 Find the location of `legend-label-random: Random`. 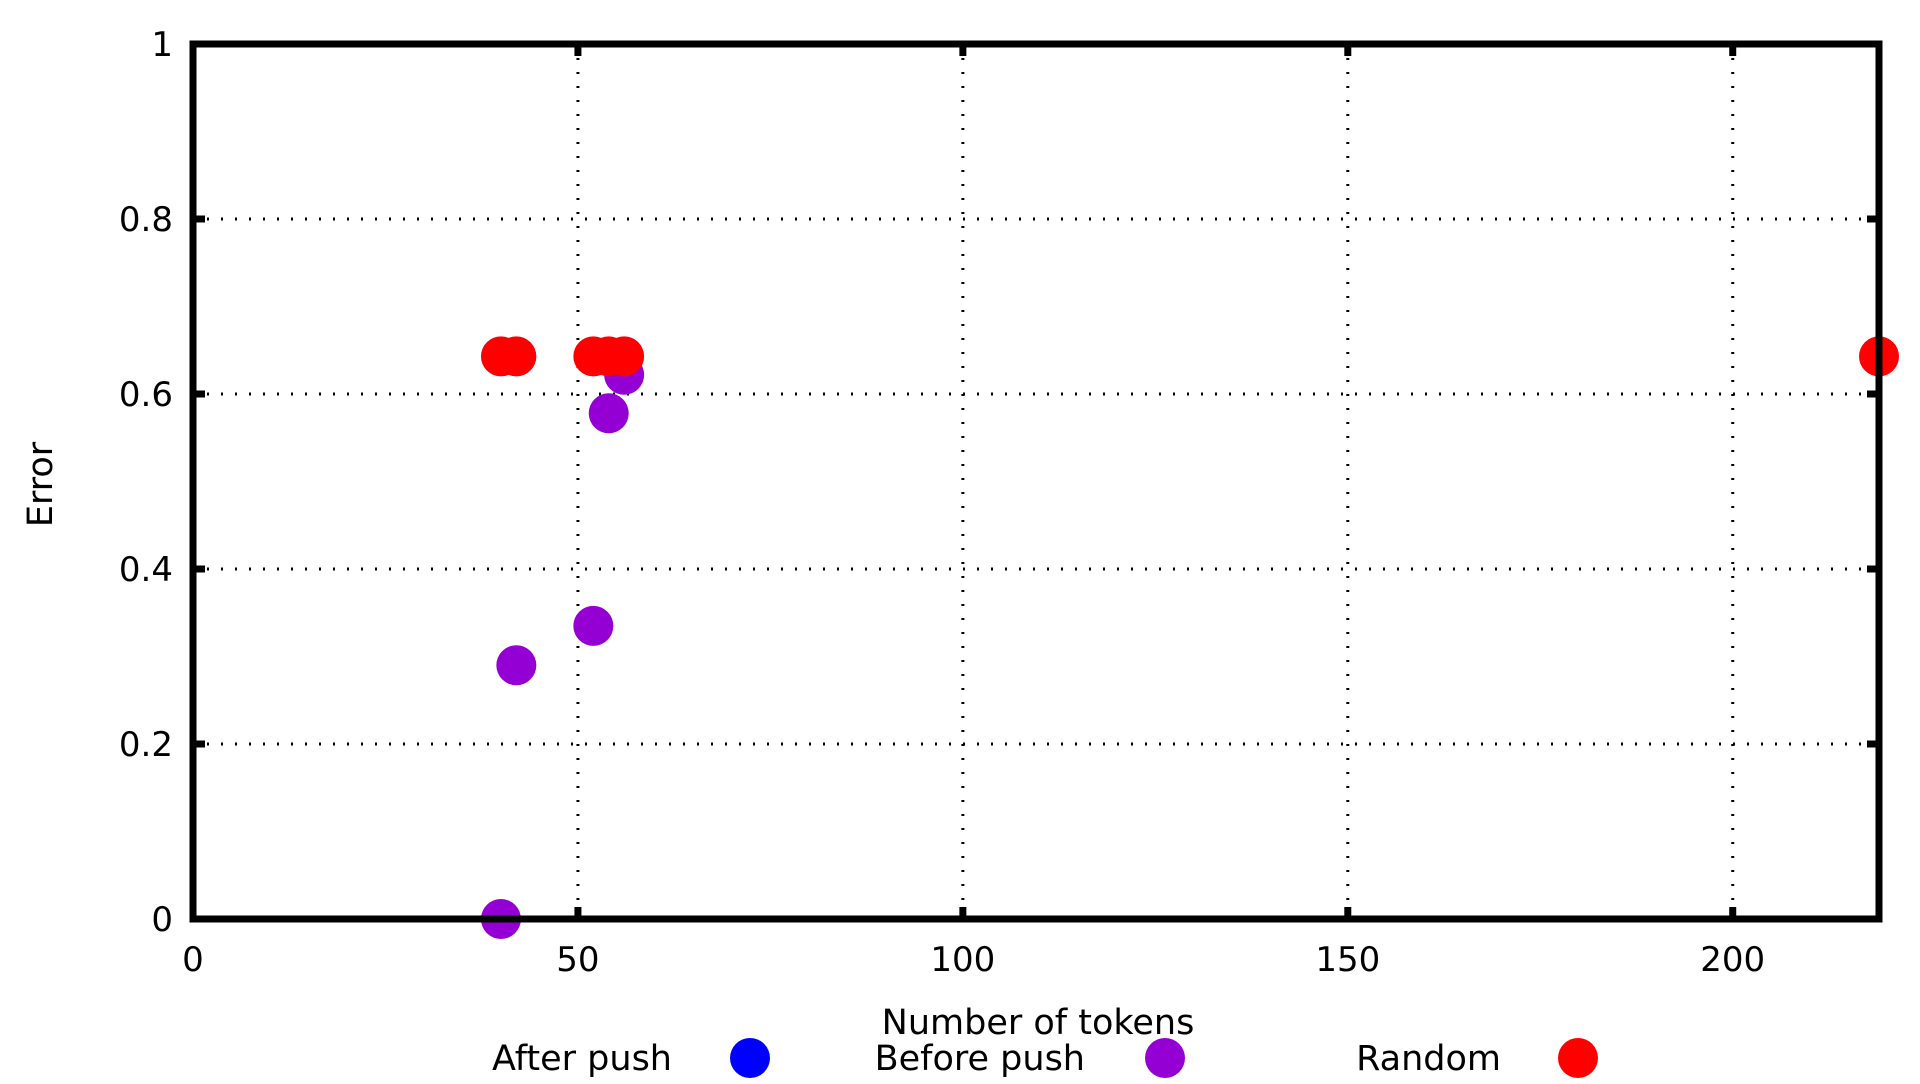

legend-label-random: Random is located at coordinates (1428, 1059).